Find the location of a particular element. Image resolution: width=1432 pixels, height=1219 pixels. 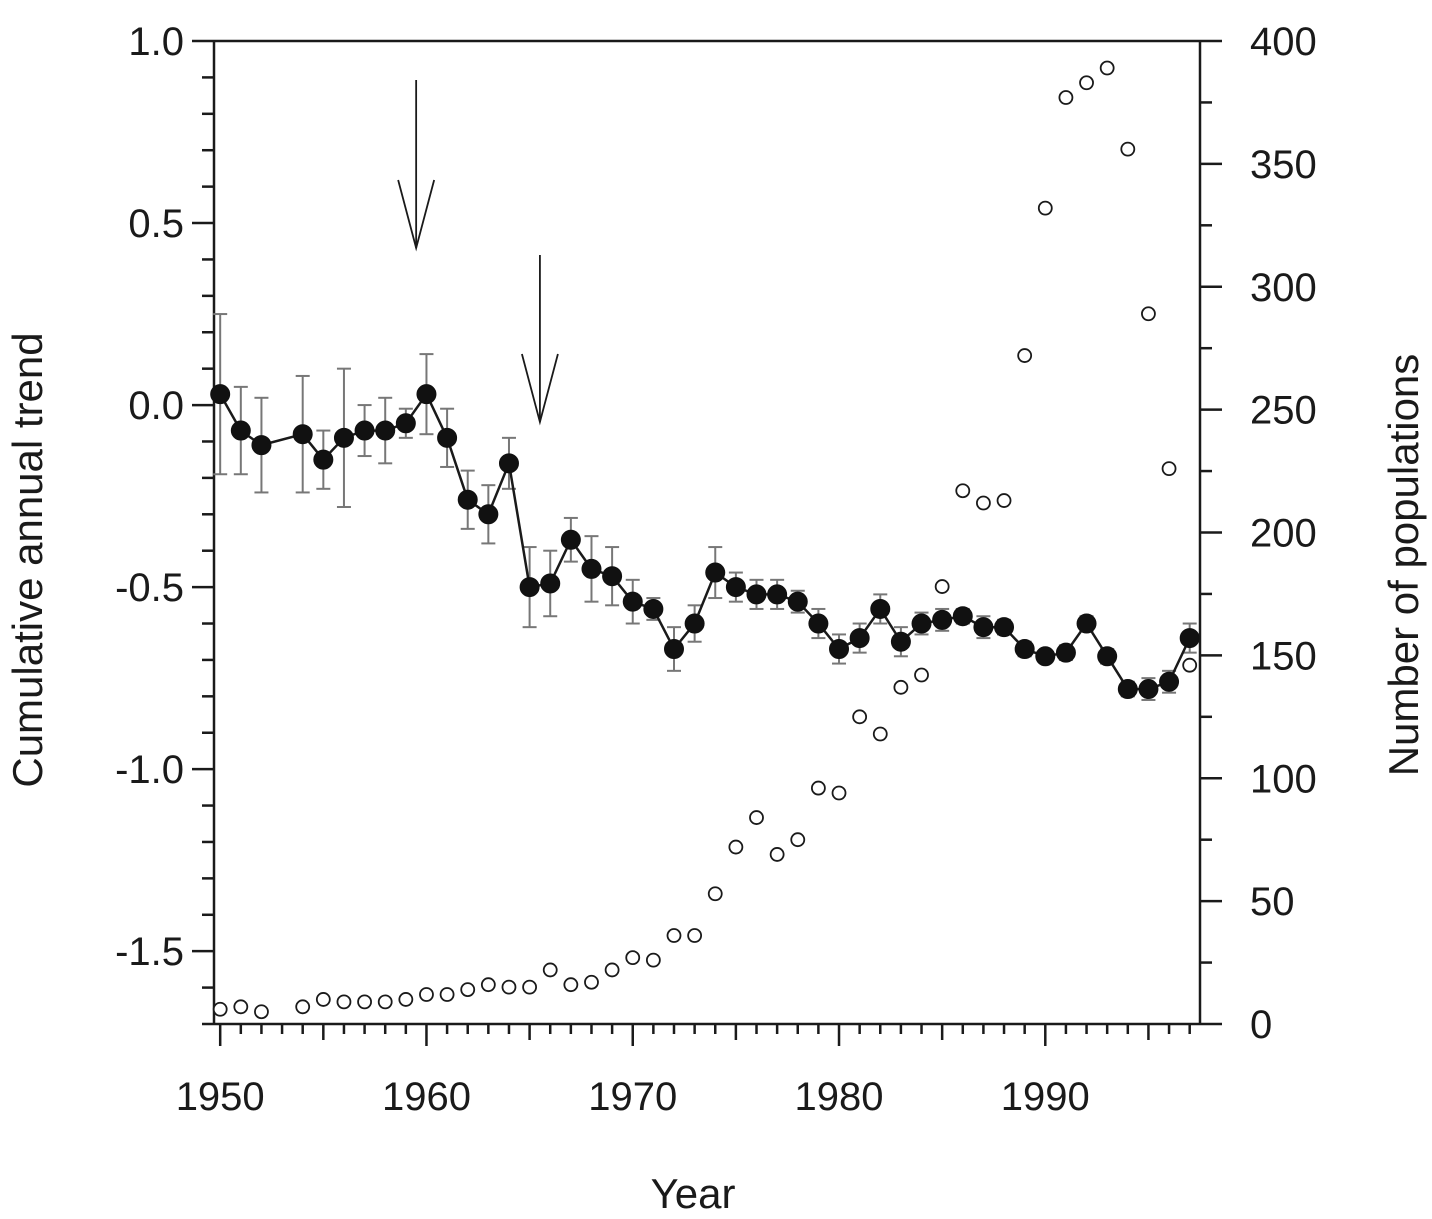

left-tick-label: 0.5 is located at coordinates (156, 224).